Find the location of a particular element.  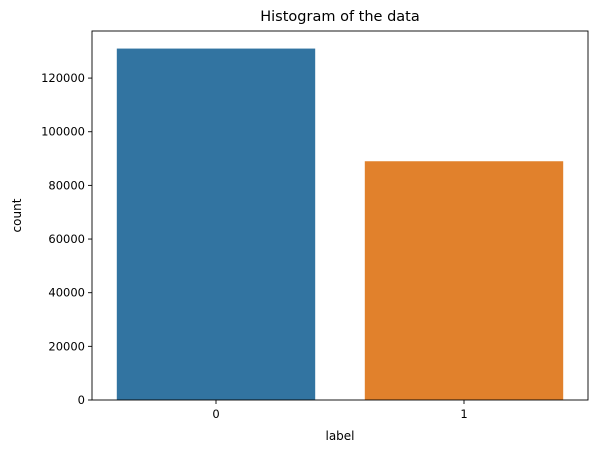

y-axis: 0 20000 40000 60000 80000 100000 120000 is located at coordinates (66, 239).